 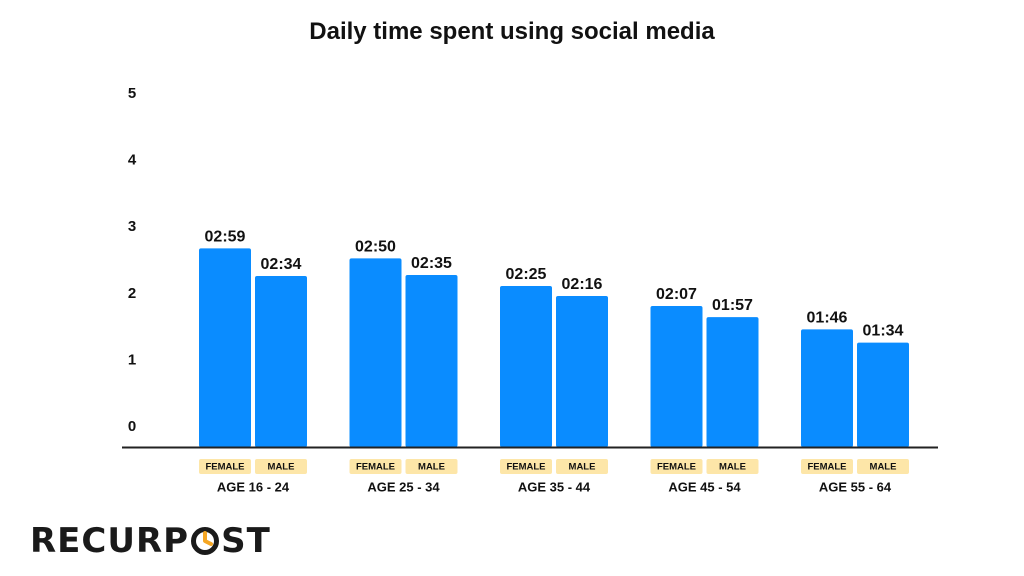 I want to click on logo-text-right: ST, so click(x=246, y=541).